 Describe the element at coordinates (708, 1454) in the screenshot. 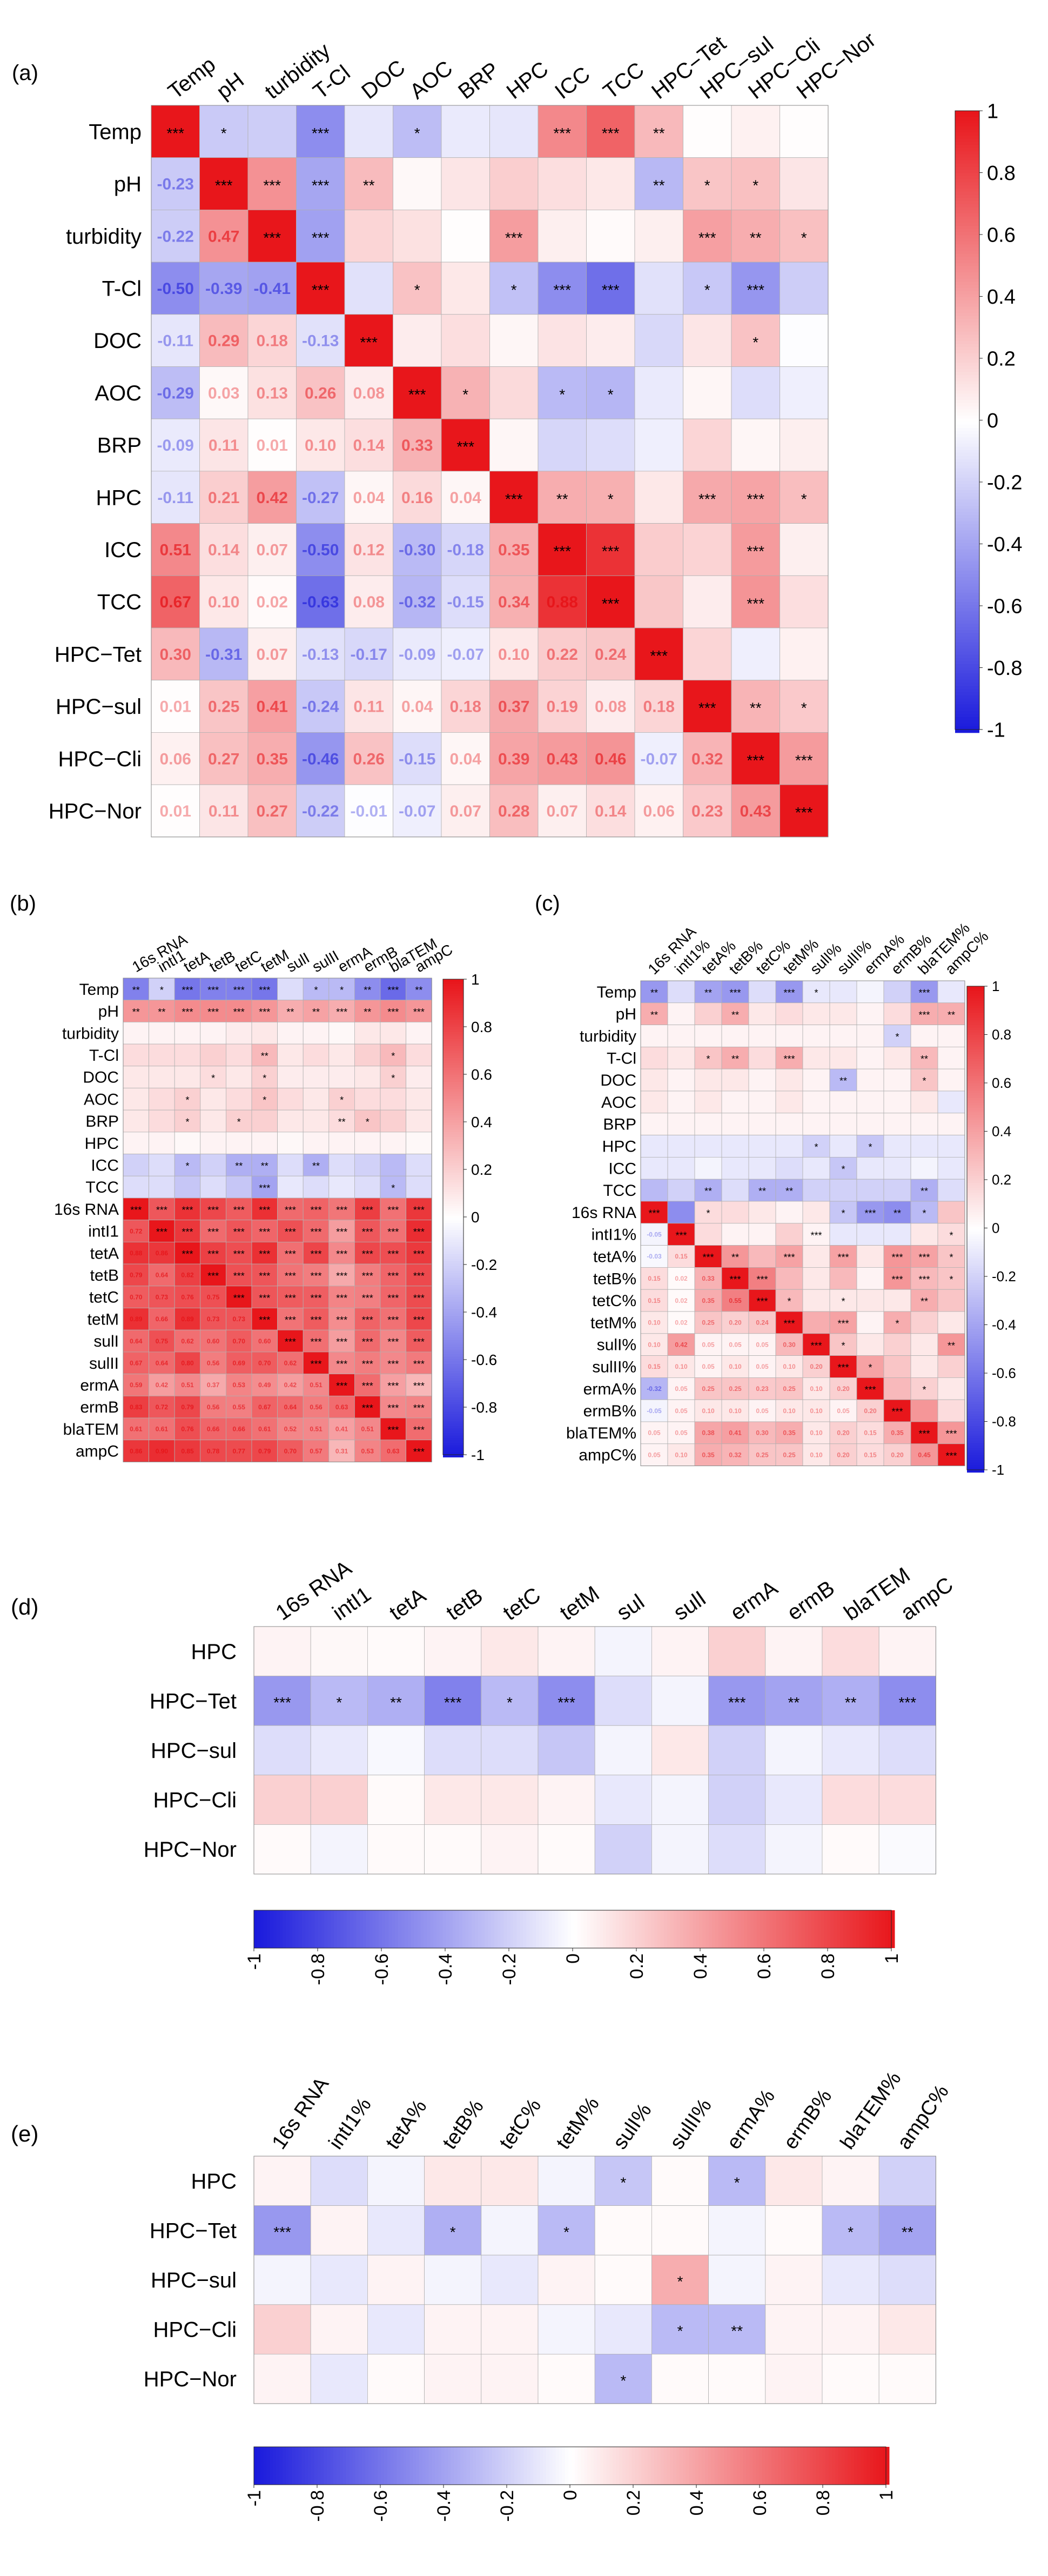

I see `cell-value-label: 0.35` at that location.